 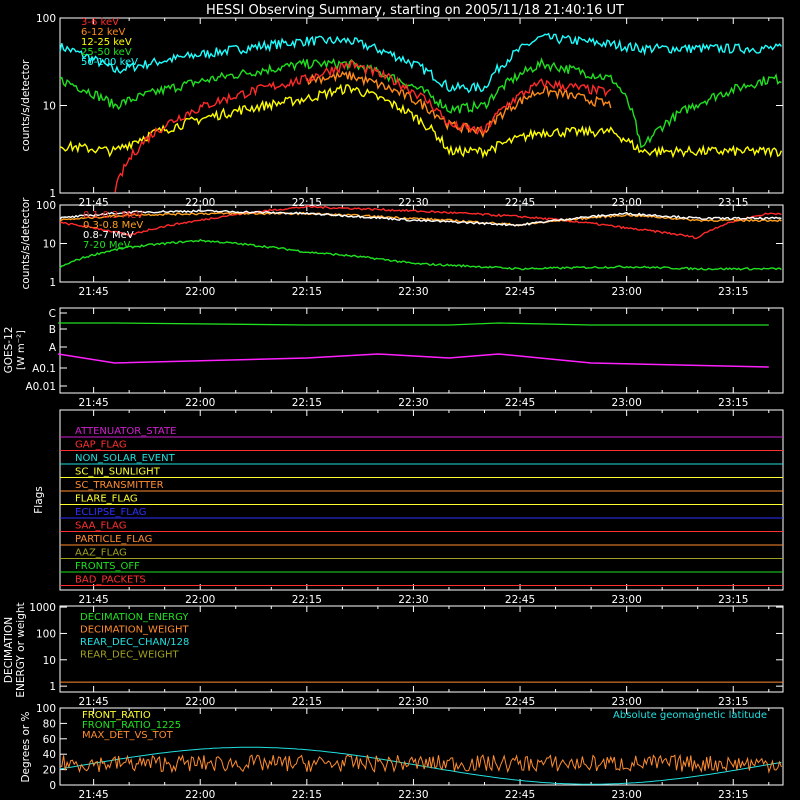 What do you see at coordinates (113, 225) in the screenshot?
I see `legend-entry: 0.3-0.8 MeV` at bounding box center [113, 225].